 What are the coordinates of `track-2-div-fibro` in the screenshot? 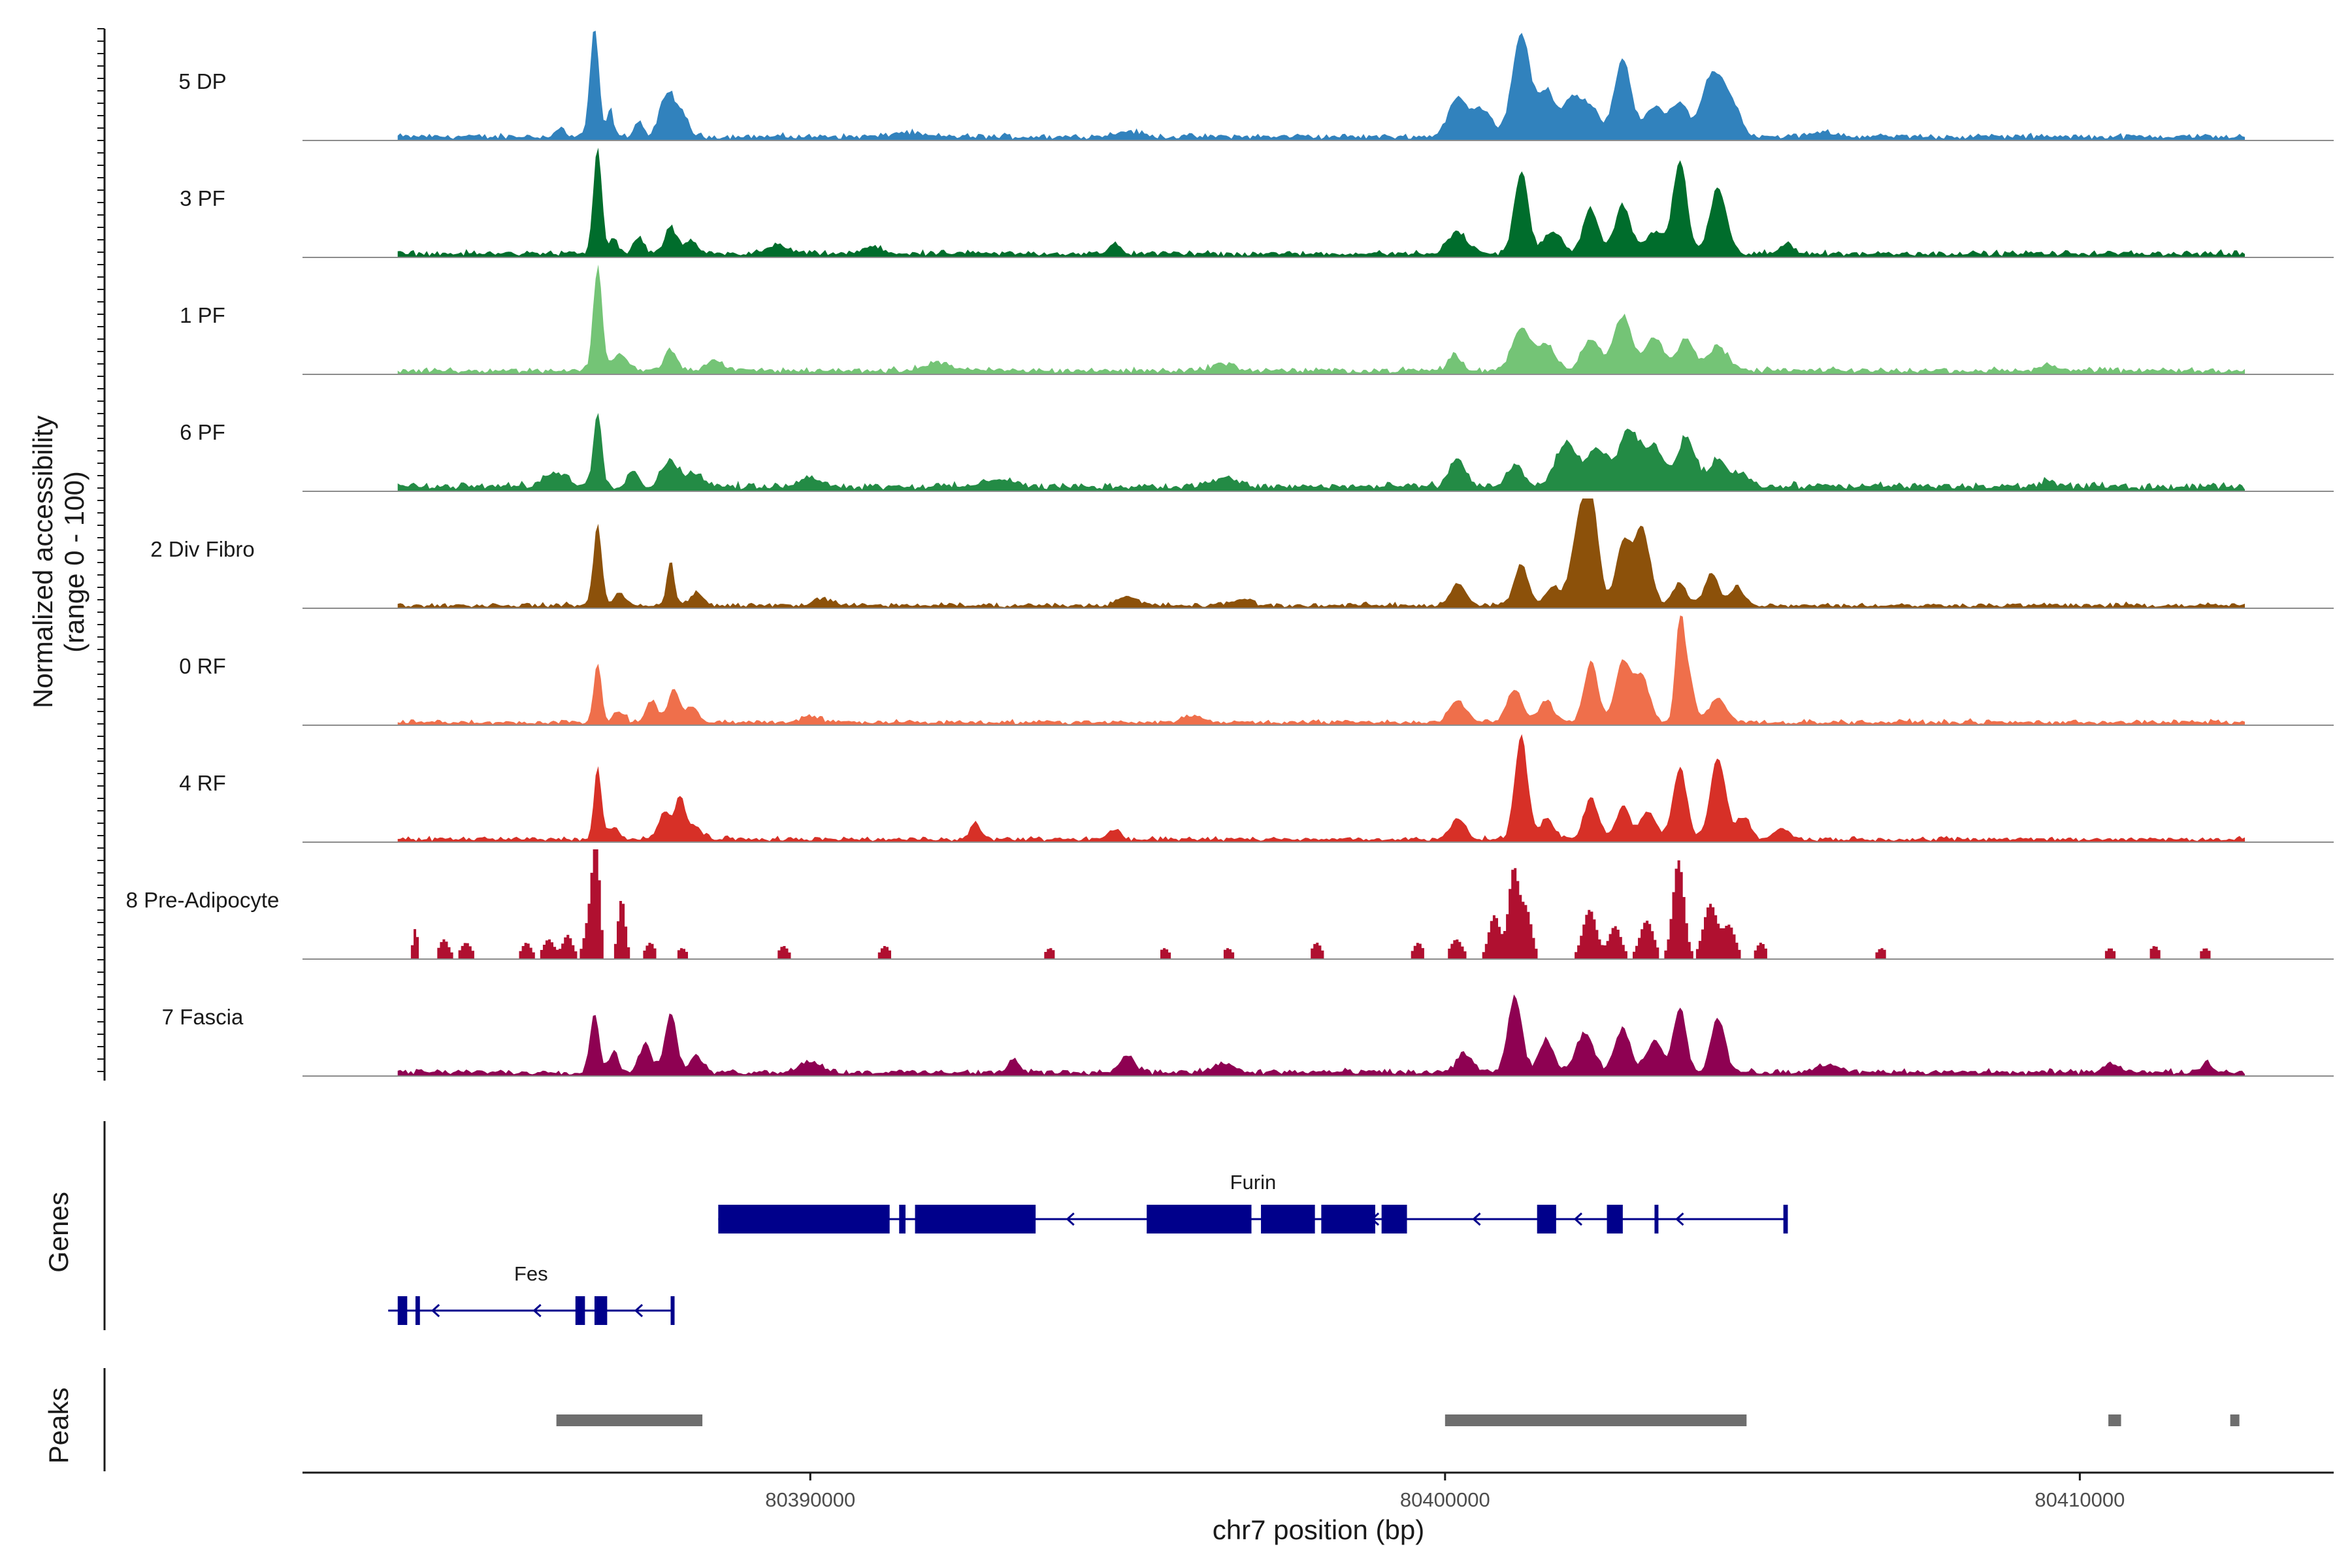 It's located at (1318, 553).